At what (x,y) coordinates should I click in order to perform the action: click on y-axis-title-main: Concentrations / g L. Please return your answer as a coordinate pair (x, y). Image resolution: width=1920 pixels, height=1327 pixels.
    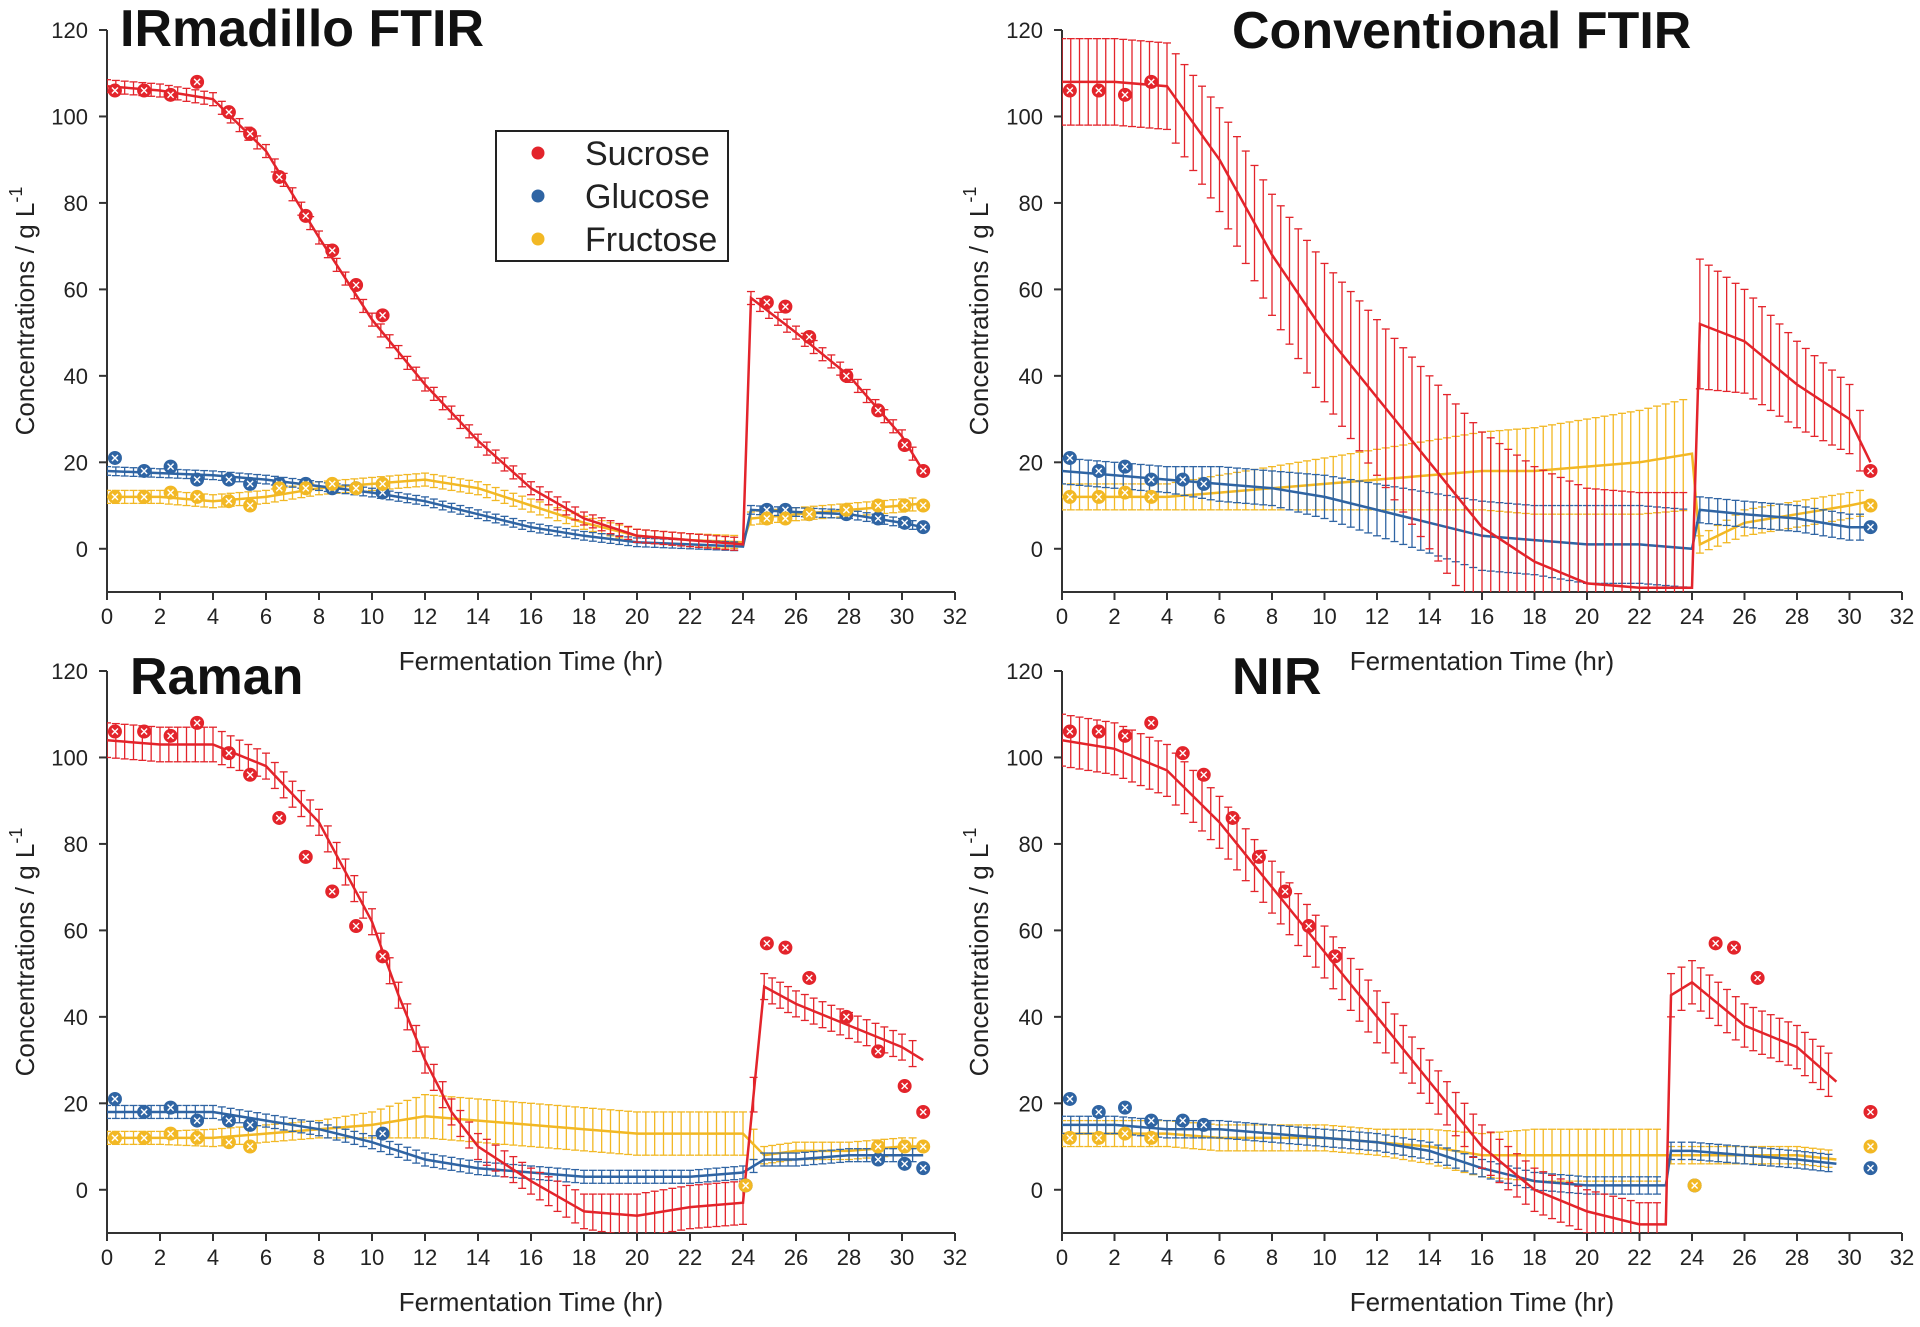
    Looking at the image, I should click on (979, 319).